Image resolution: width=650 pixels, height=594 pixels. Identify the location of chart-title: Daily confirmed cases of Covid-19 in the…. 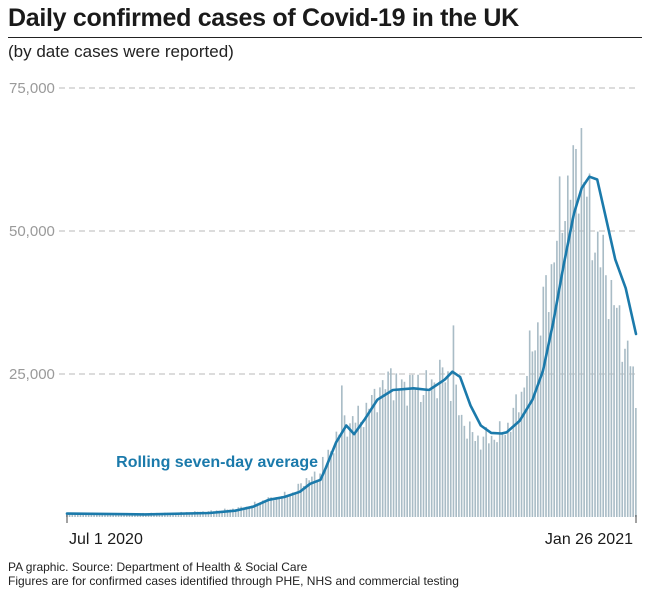
(263, 18).